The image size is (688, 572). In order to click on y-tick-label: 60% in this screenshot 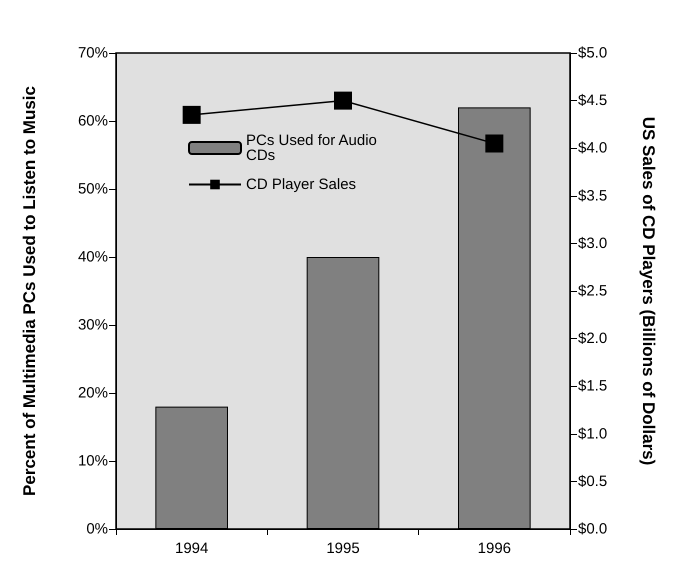, I will do `click(93, 121)`.